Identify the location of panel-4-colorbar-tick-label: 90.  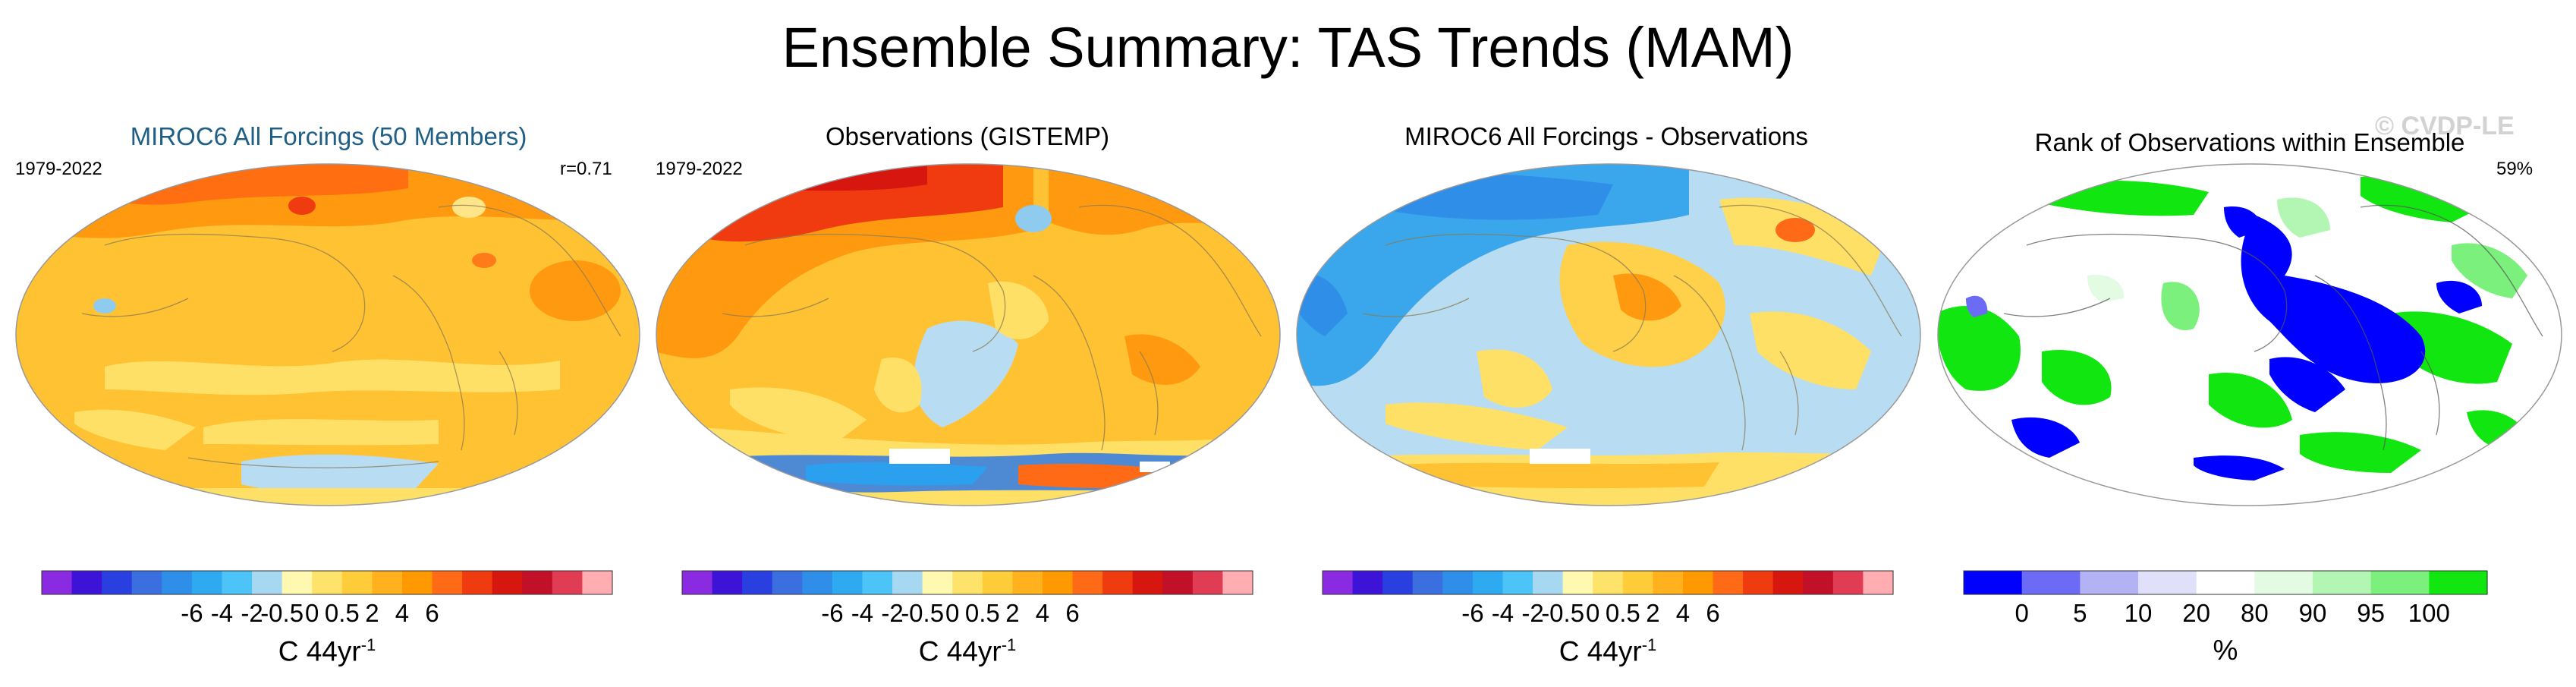
(2313, 613).